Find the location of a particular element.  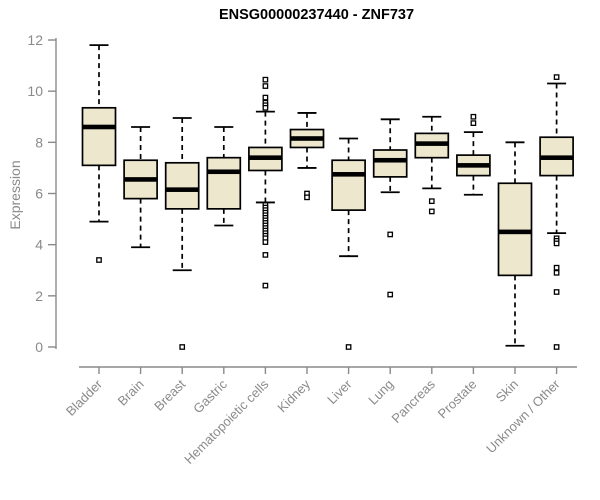

y-tick-label: 2 is located at coordinates (39, 296).